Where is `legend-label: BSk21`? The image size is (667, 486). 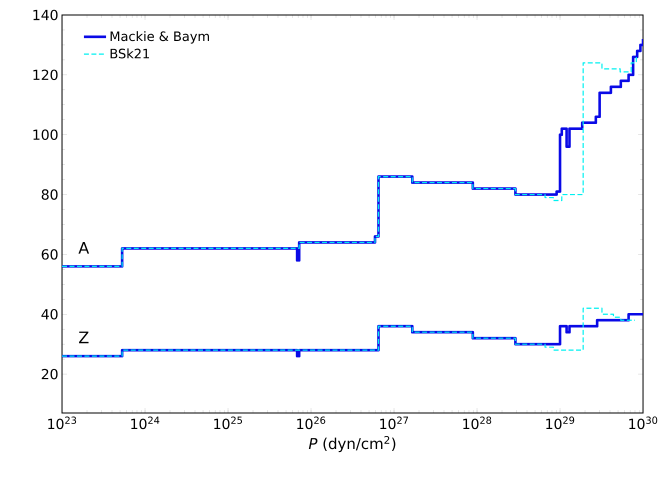
legend-label: BSk21 is located at coordinates (130, 53).